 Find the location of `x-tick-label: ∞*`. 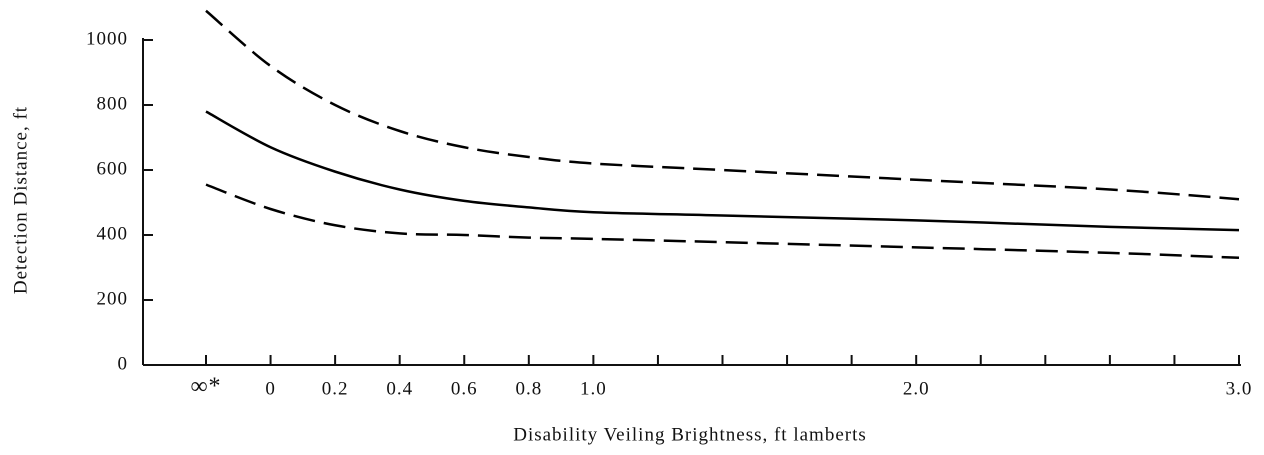

x-tick-label: ∞* is located at coordinates (205, 387).